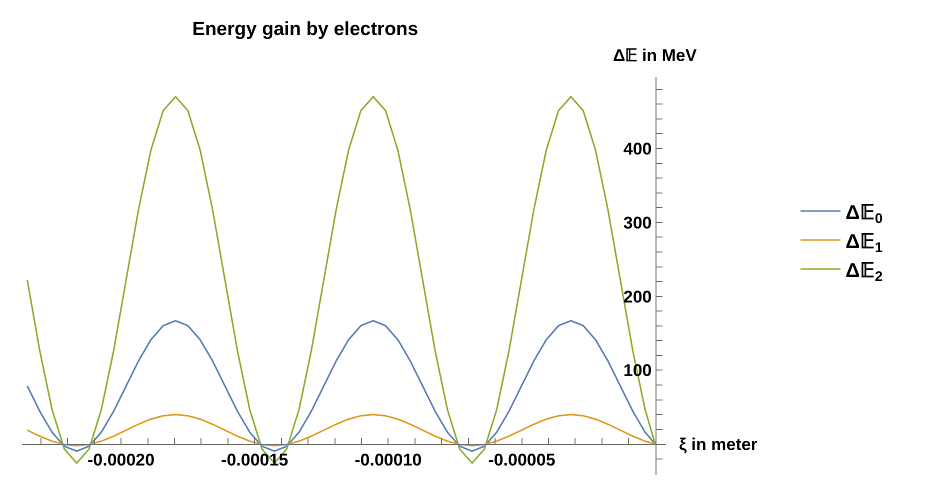  I want to click on x-tick-label: -0.00005, so click(522, 460).